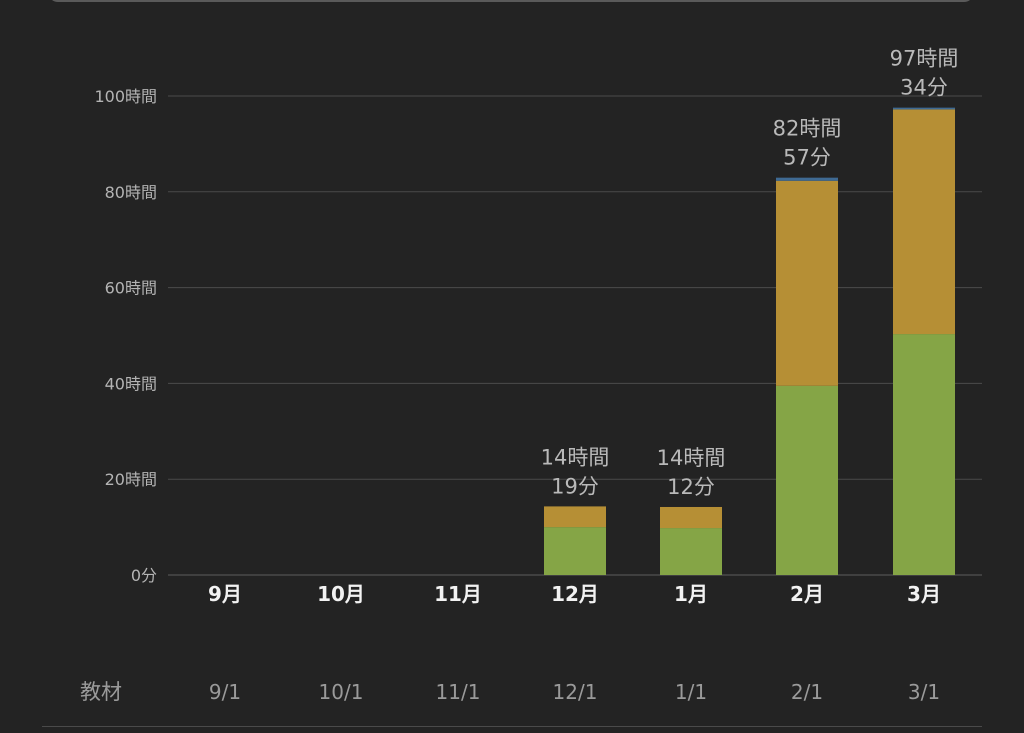  I want to click on x-tick-label: 2月, so click(807, 594).